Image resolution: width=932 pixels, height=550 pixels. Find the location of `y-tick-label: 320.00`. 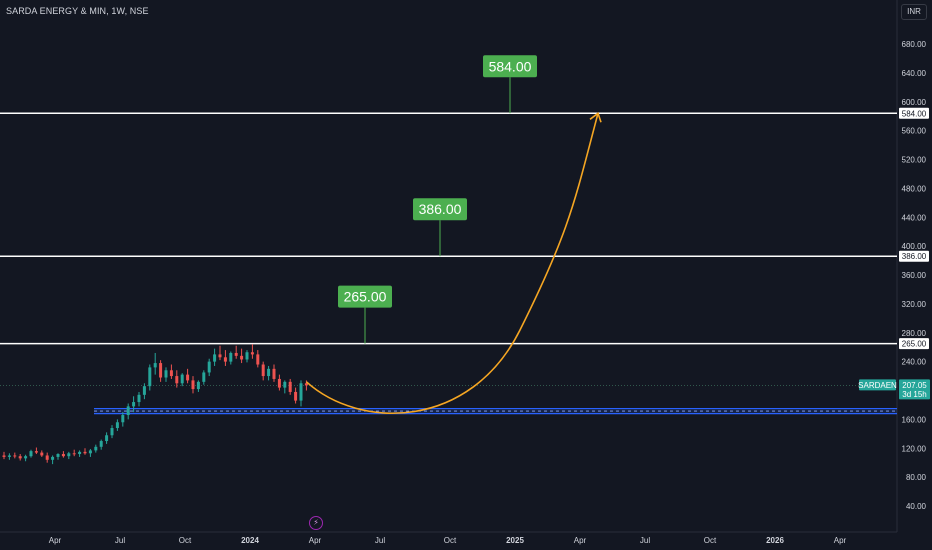

y-tick-label: 320.00 is located at coordinates (914, 304).